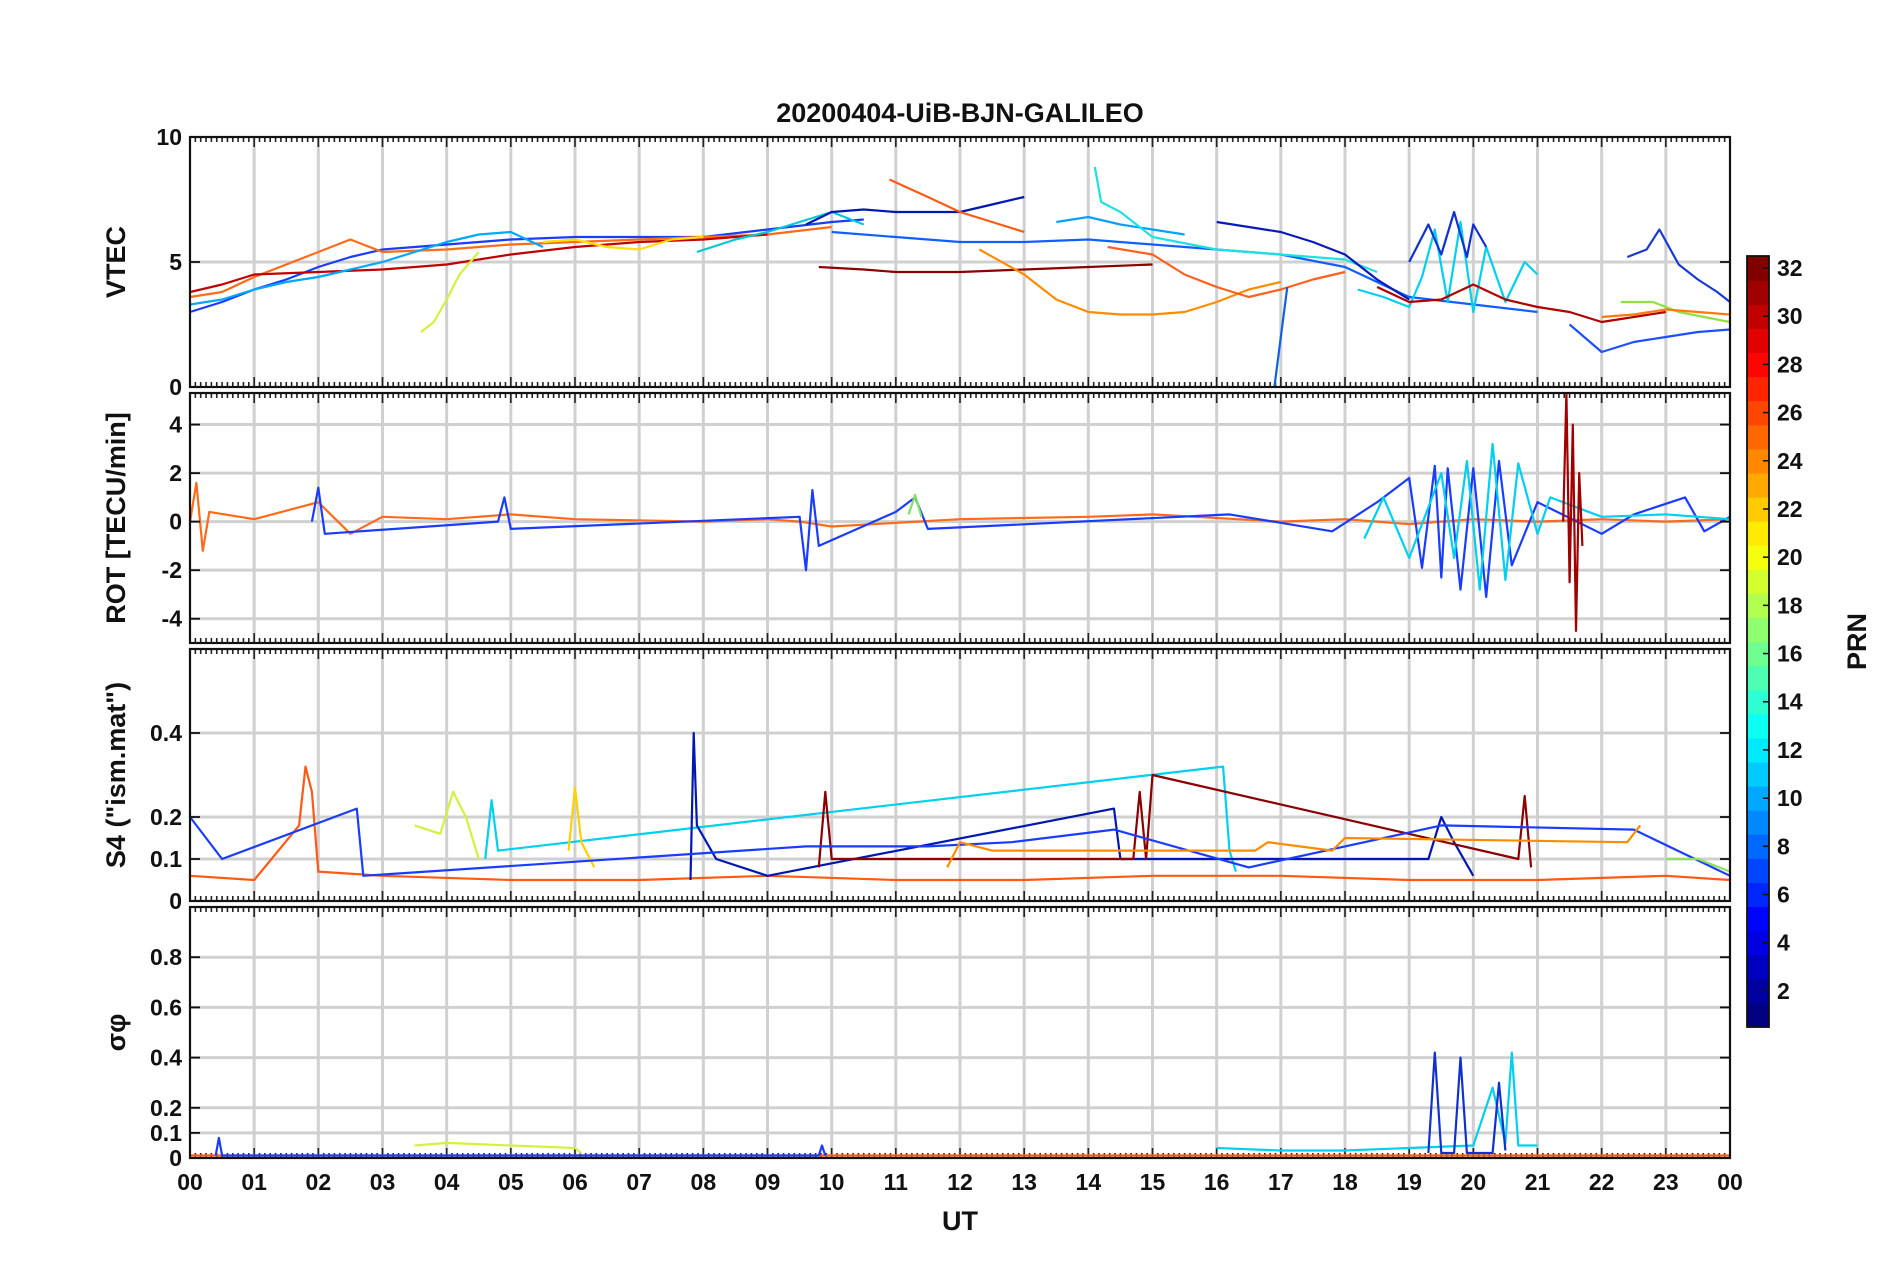 This screenshot has width=1902, height=1272. What do you see at coordinates (175, 262) in the screenshot?
I see `y-tick-label: 5` at bounding box center [175, 262].